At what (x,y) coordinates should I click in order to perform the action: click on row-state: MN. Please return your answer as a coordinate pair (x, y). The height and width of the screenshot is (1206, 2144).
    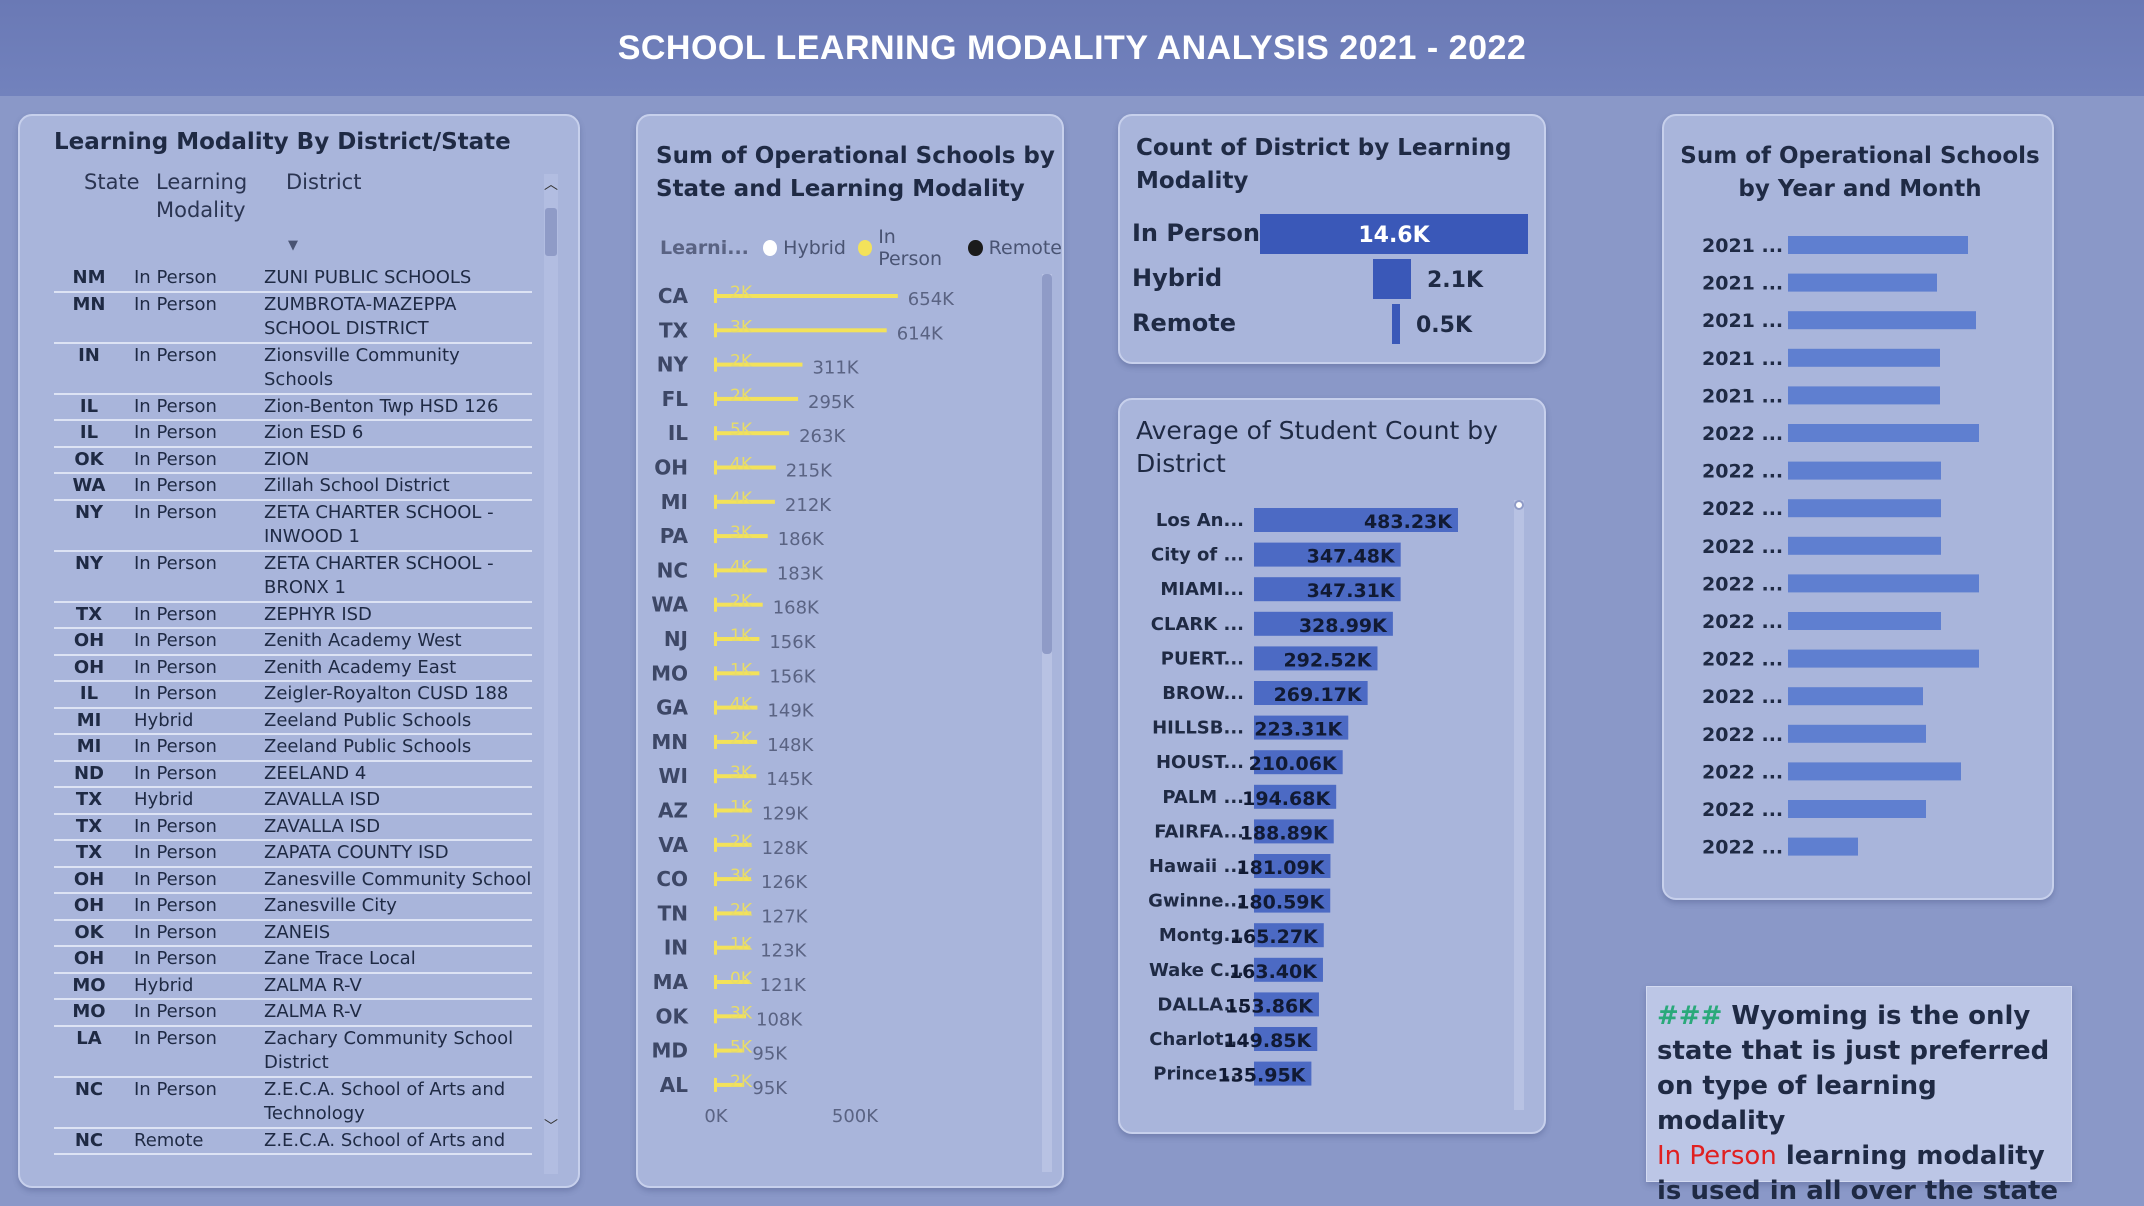
    Looking at the image, I should click on (89, 304).